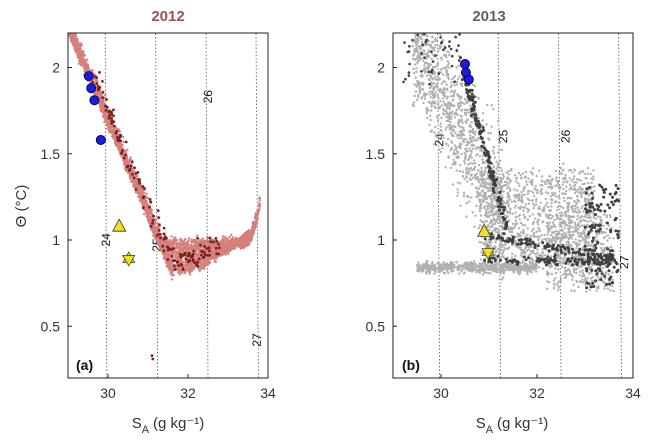 Image resolution: width=649 pixels, height=441 pixels. Describe the element at coordinates (88, 76) in the screenshot. I see `station-circle-marker` at that location.